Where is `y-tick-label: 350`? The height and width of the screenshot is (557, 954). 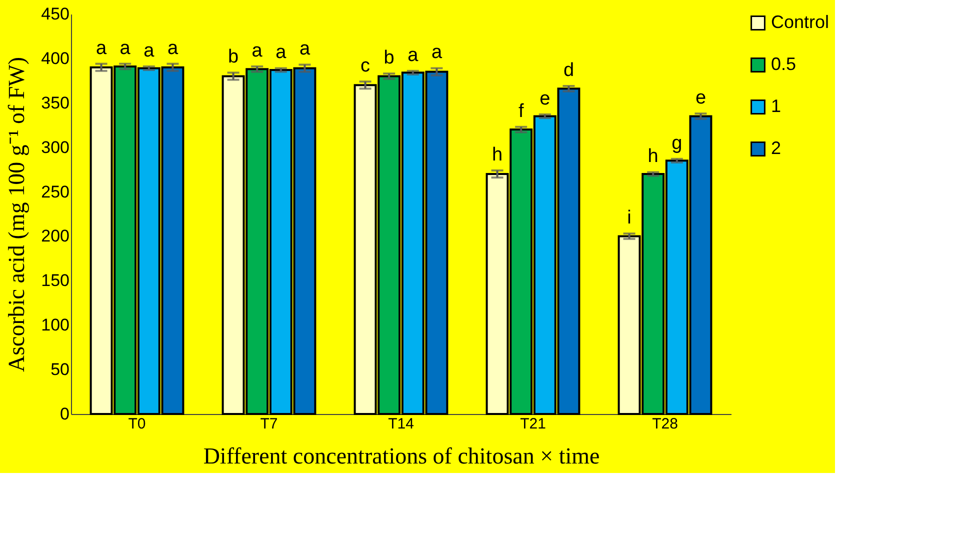 y-tick-label: 350 is located at coordinates (55, 102).